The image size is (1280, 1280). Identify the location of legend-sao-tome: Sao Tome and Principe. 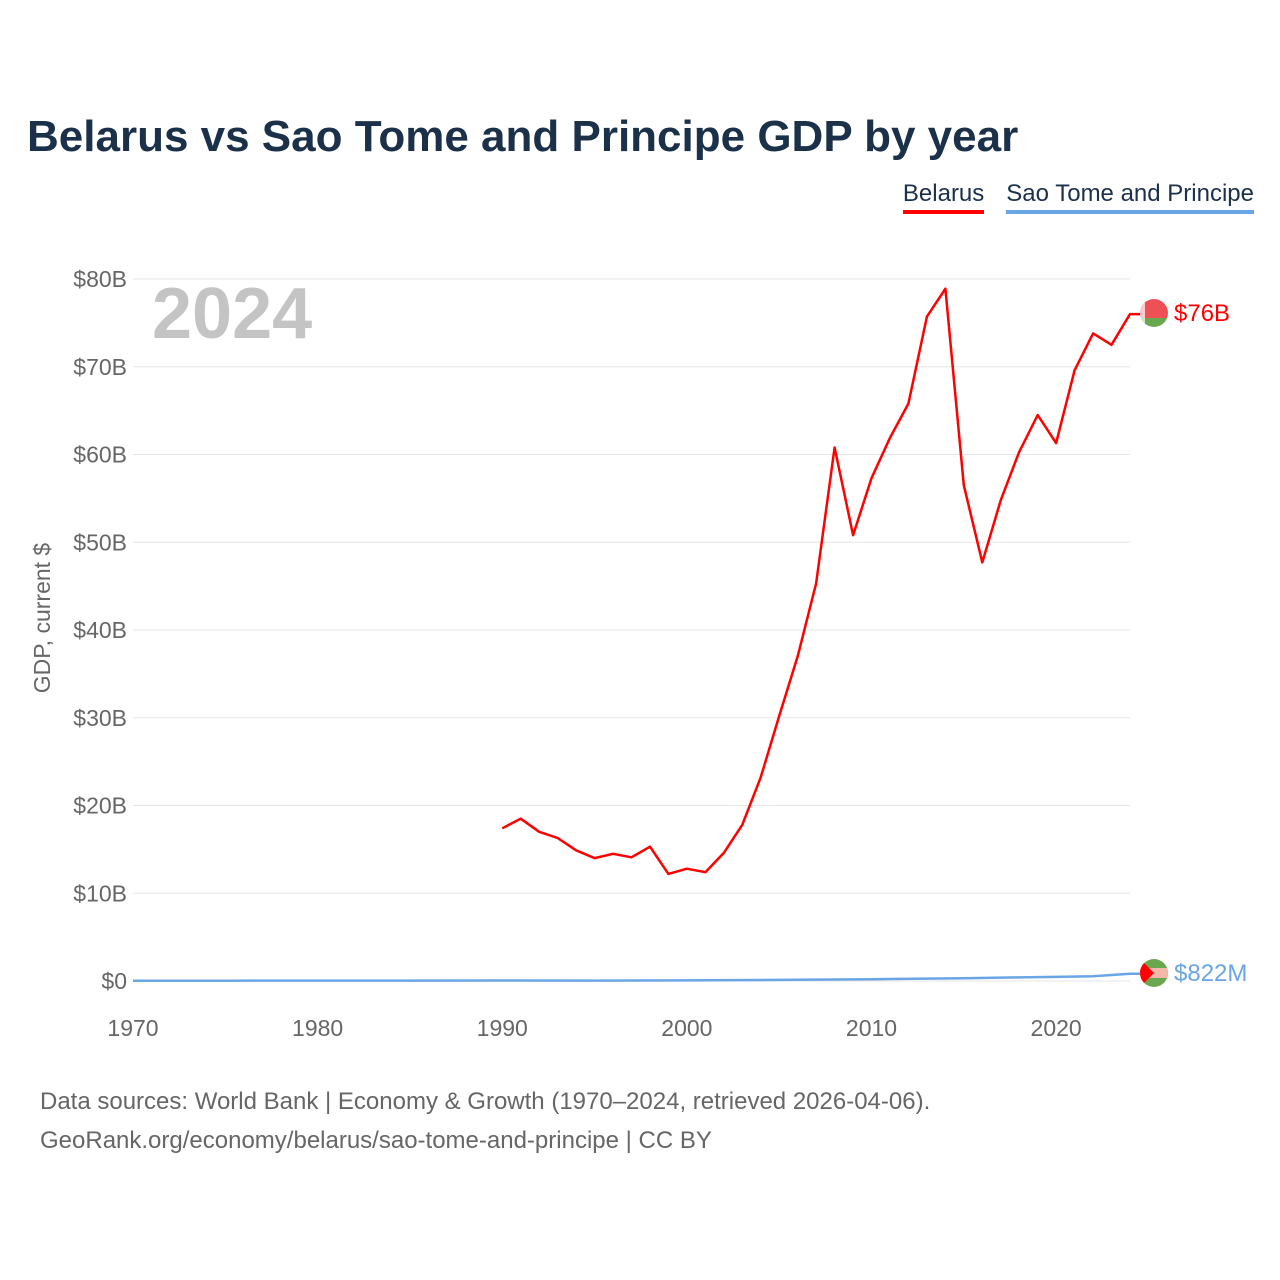
(1130, 197).